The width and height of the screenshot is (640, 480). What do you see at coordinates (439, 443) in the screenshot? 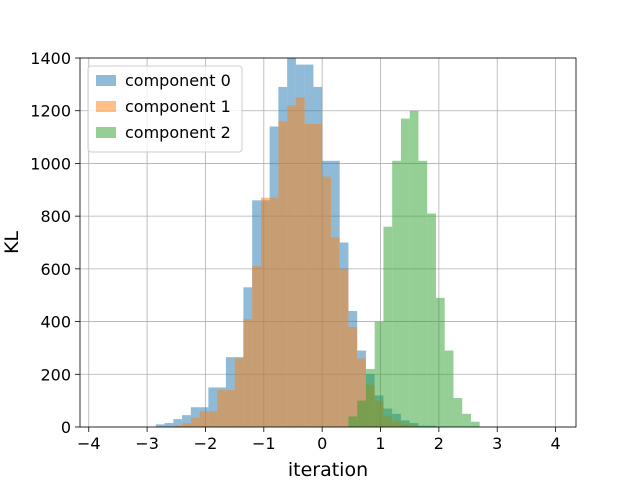
I see `x-tick-label: 2` at bounding box center [439, 443].